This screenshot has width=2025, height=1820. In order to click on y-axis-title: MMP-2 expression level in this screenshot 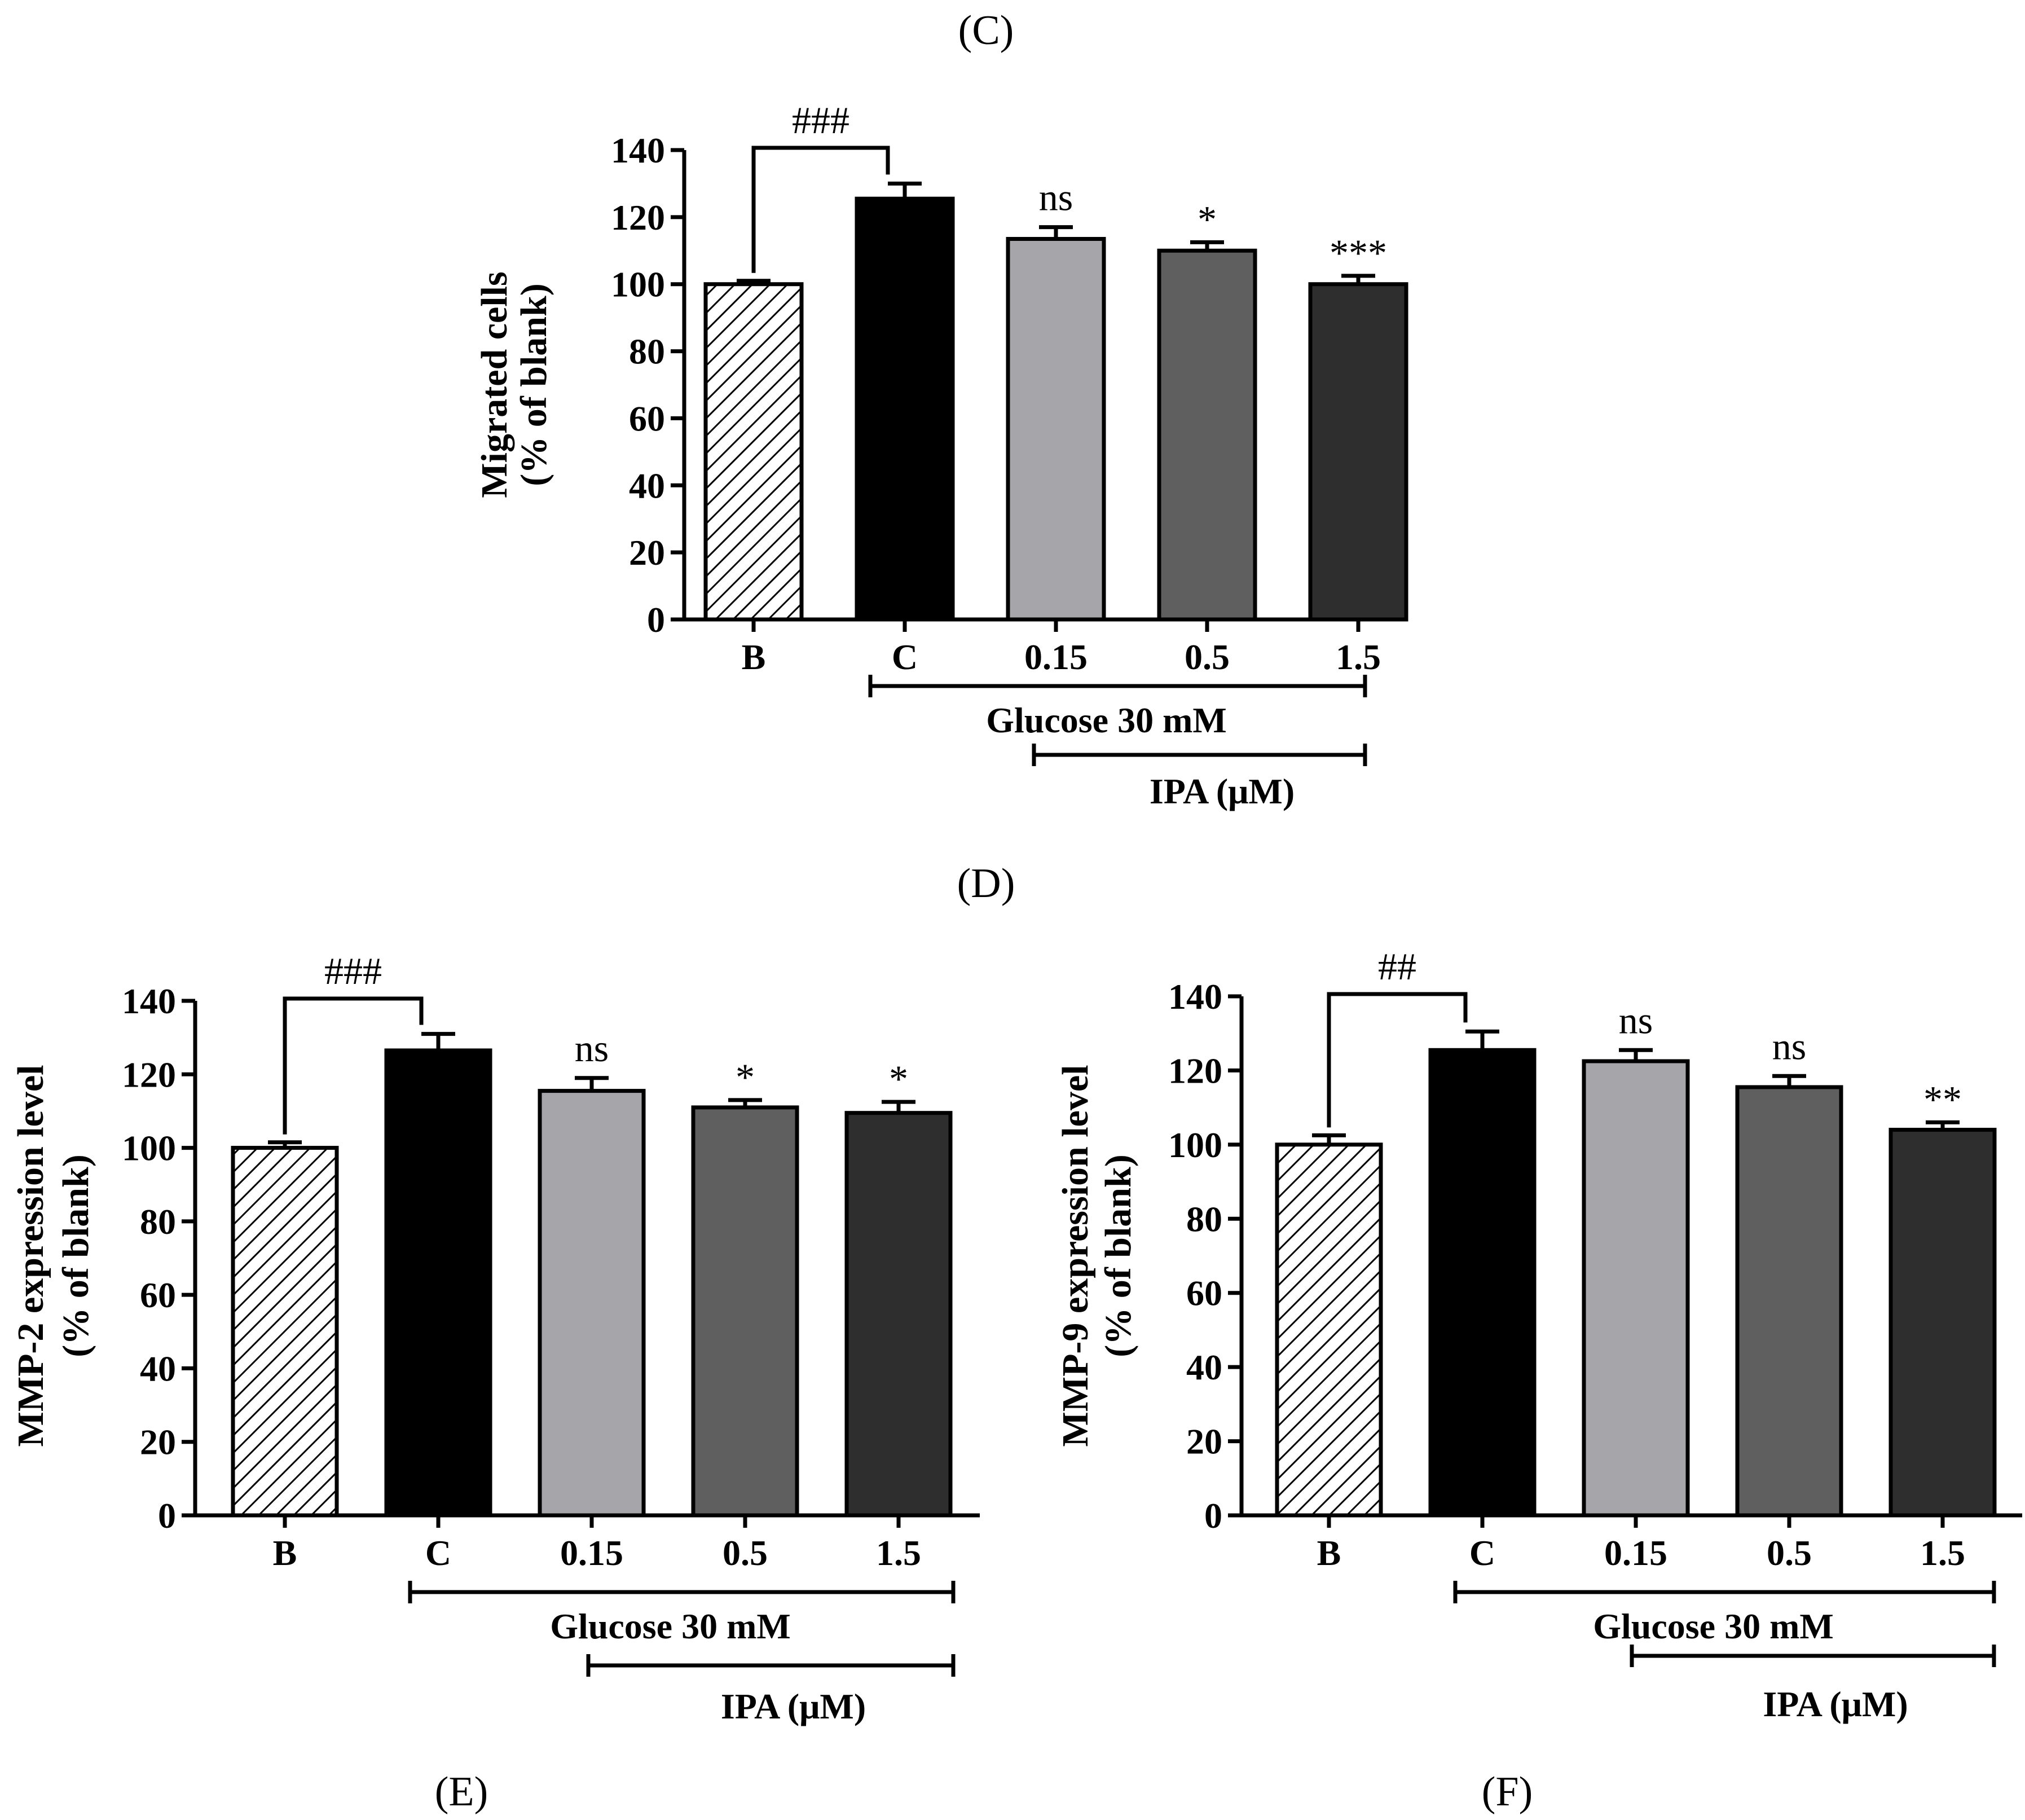, I will do `click(31, 1256)`.